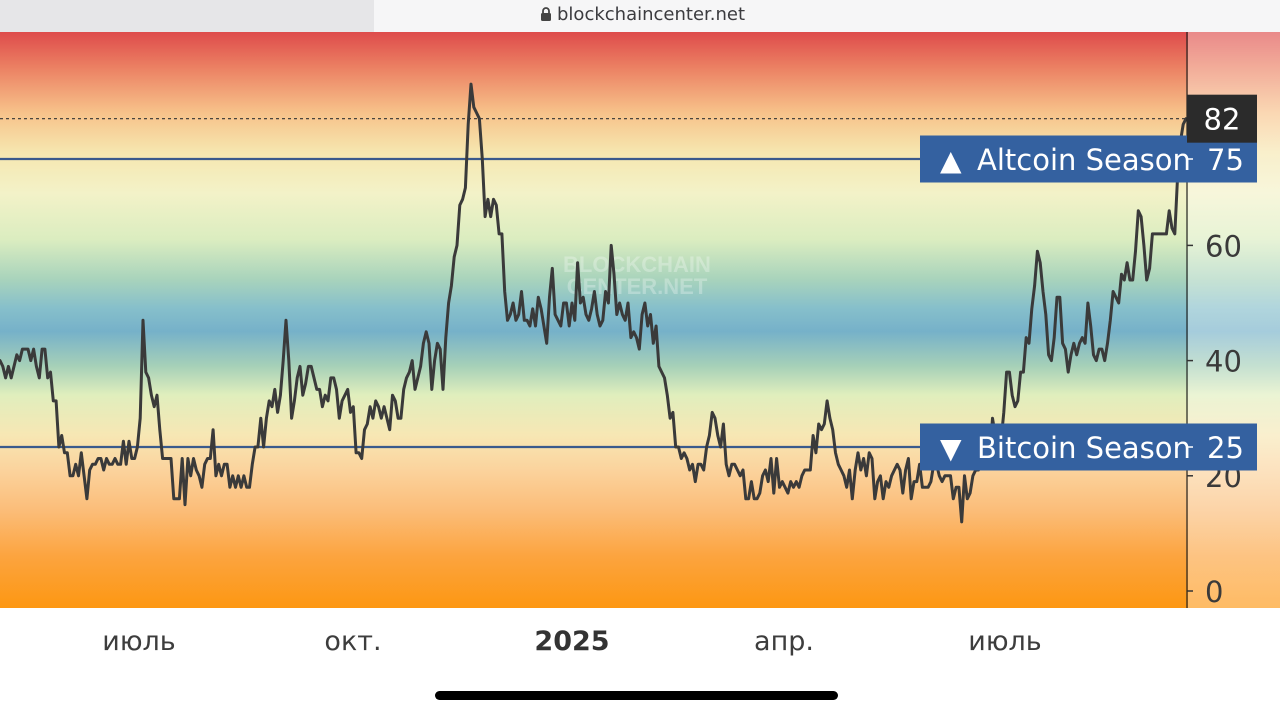  I want to click on x-tick-label: апр., so click(784, 641).